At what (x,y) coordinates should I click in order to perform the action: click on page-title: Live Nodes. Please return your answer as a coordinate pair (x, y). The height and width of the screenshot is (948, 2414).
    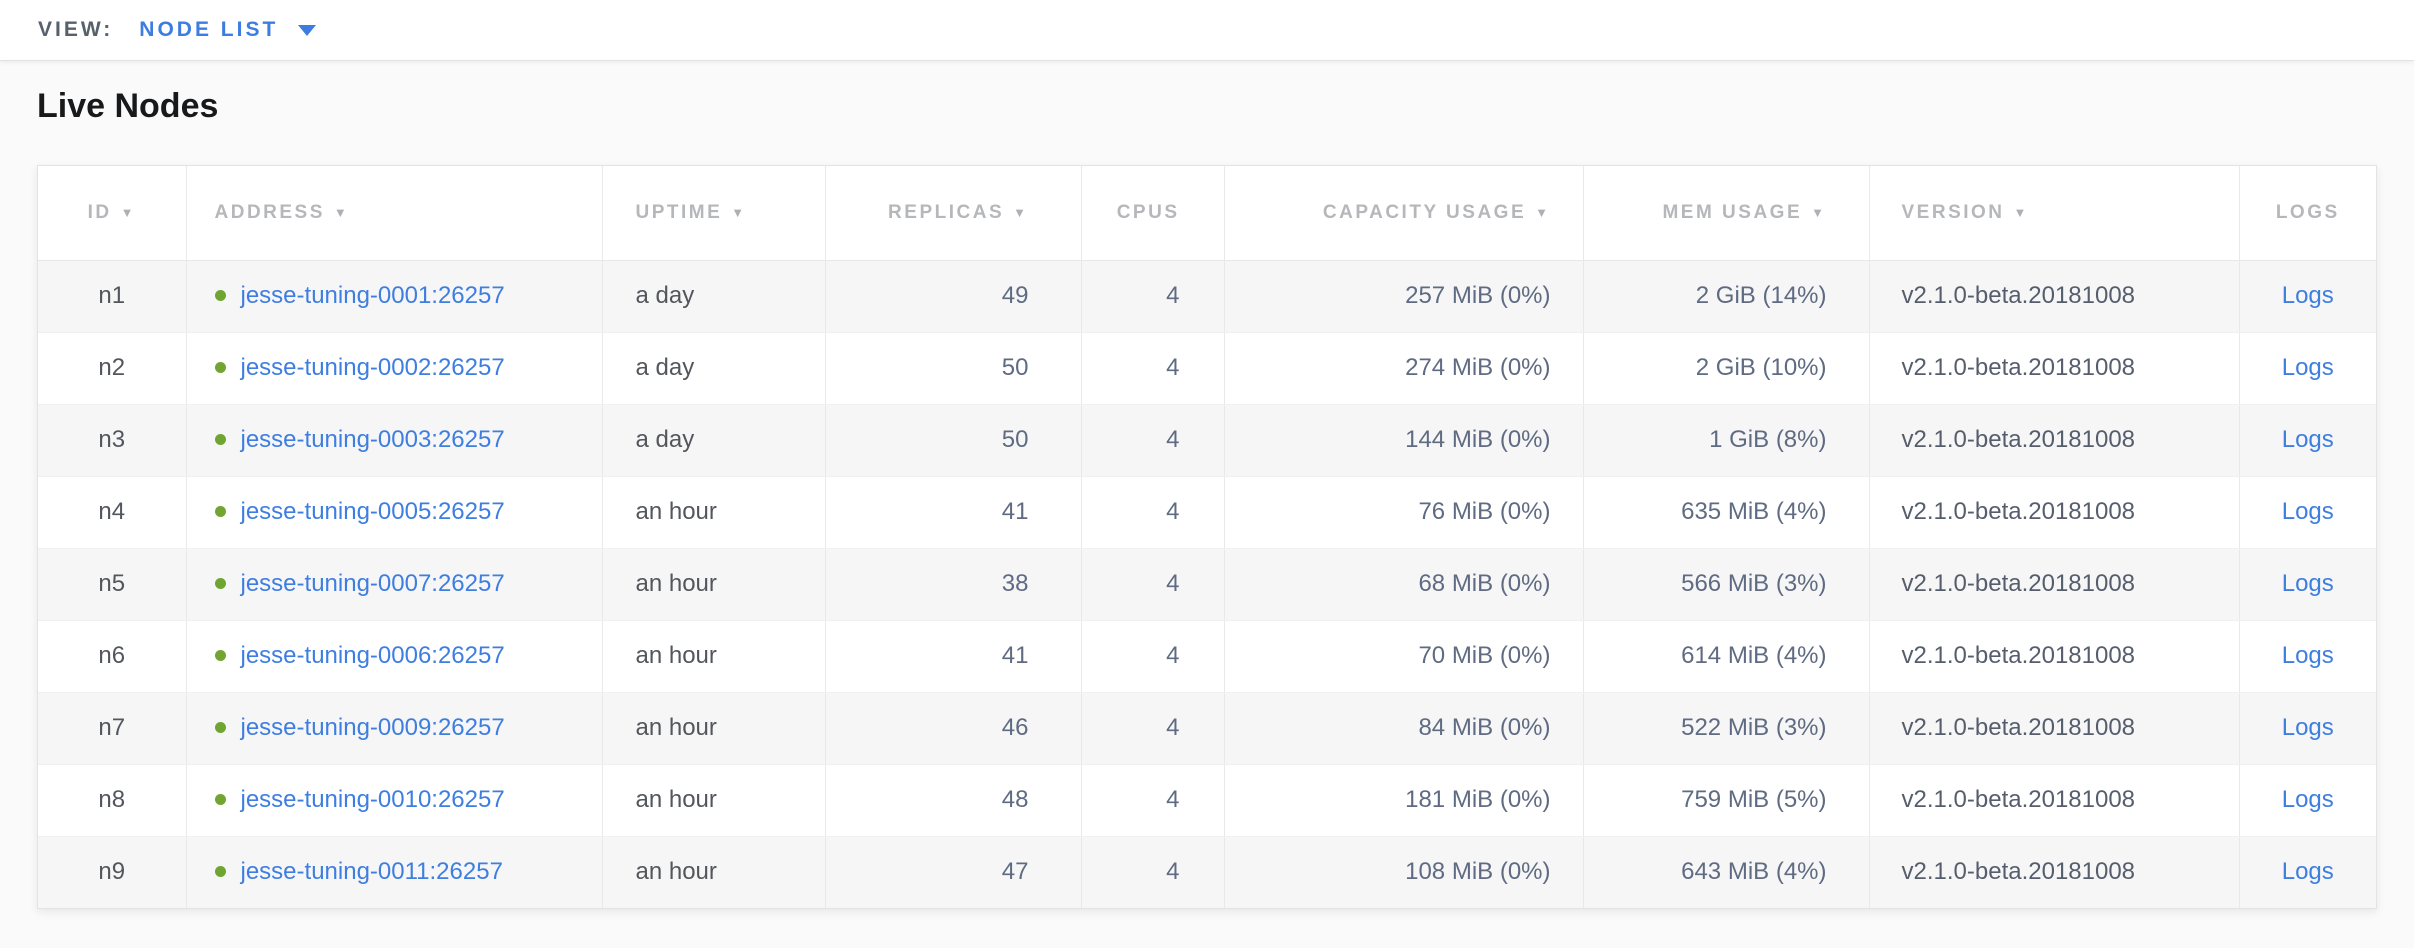
    Looking at the image, I should click on (128, 106).